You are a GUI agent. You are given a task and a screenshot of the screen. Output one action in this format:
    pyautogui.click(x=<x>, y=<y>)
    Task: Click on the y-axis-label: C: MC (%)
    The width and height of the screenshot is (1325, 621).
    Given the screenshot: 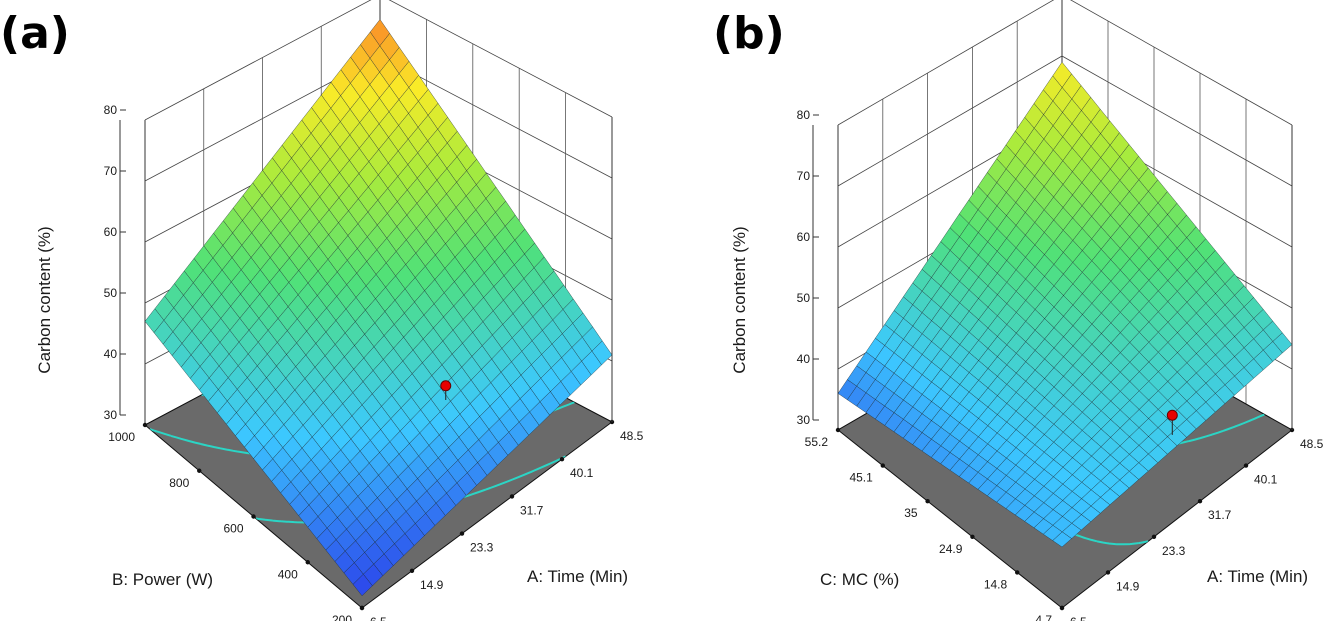 What is the action you would take?
    pyautogui.click(x=859, y=579)
    